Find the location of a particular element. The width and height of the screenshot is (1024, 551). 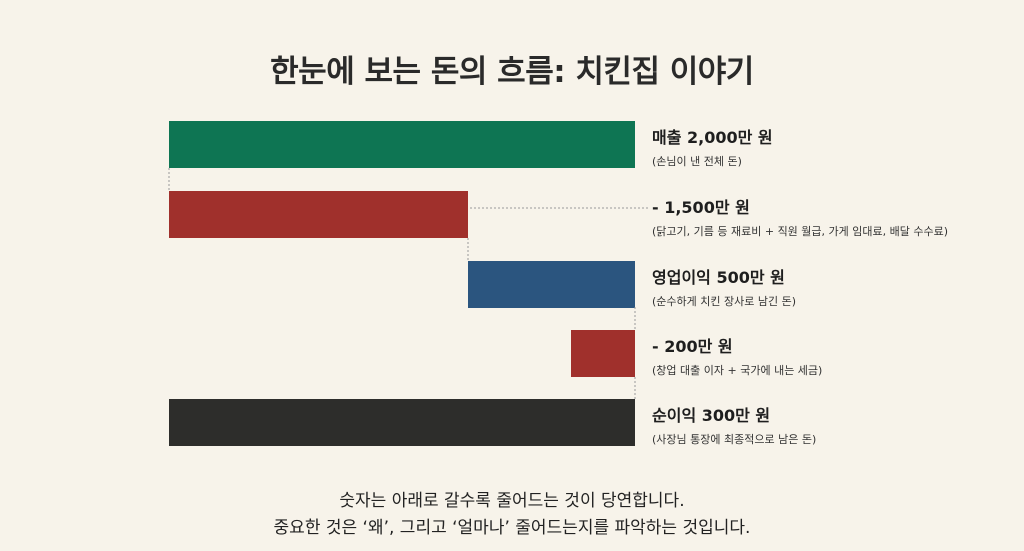

bar-value-label: 영업이익 500만 원 is located at coordinates (718, 277).